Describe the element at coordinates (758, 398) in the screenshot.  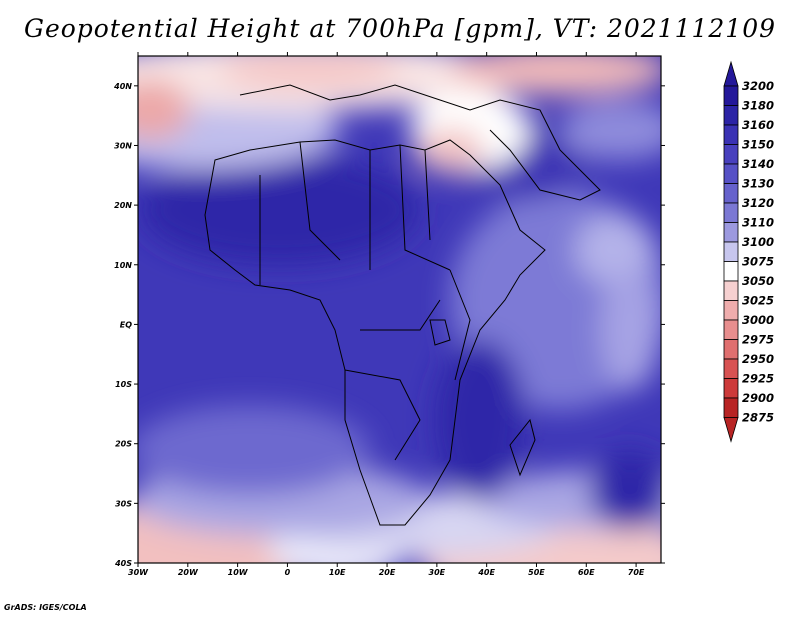
I see `colorbar-label: 2900` at that location.